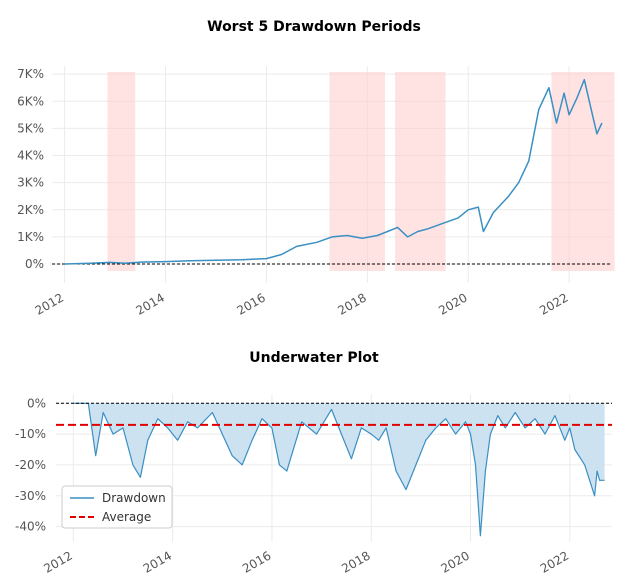  Describe the element at coordinates (30, 527) in the screenshot. I see `y-tick-label: -40%` at that location.